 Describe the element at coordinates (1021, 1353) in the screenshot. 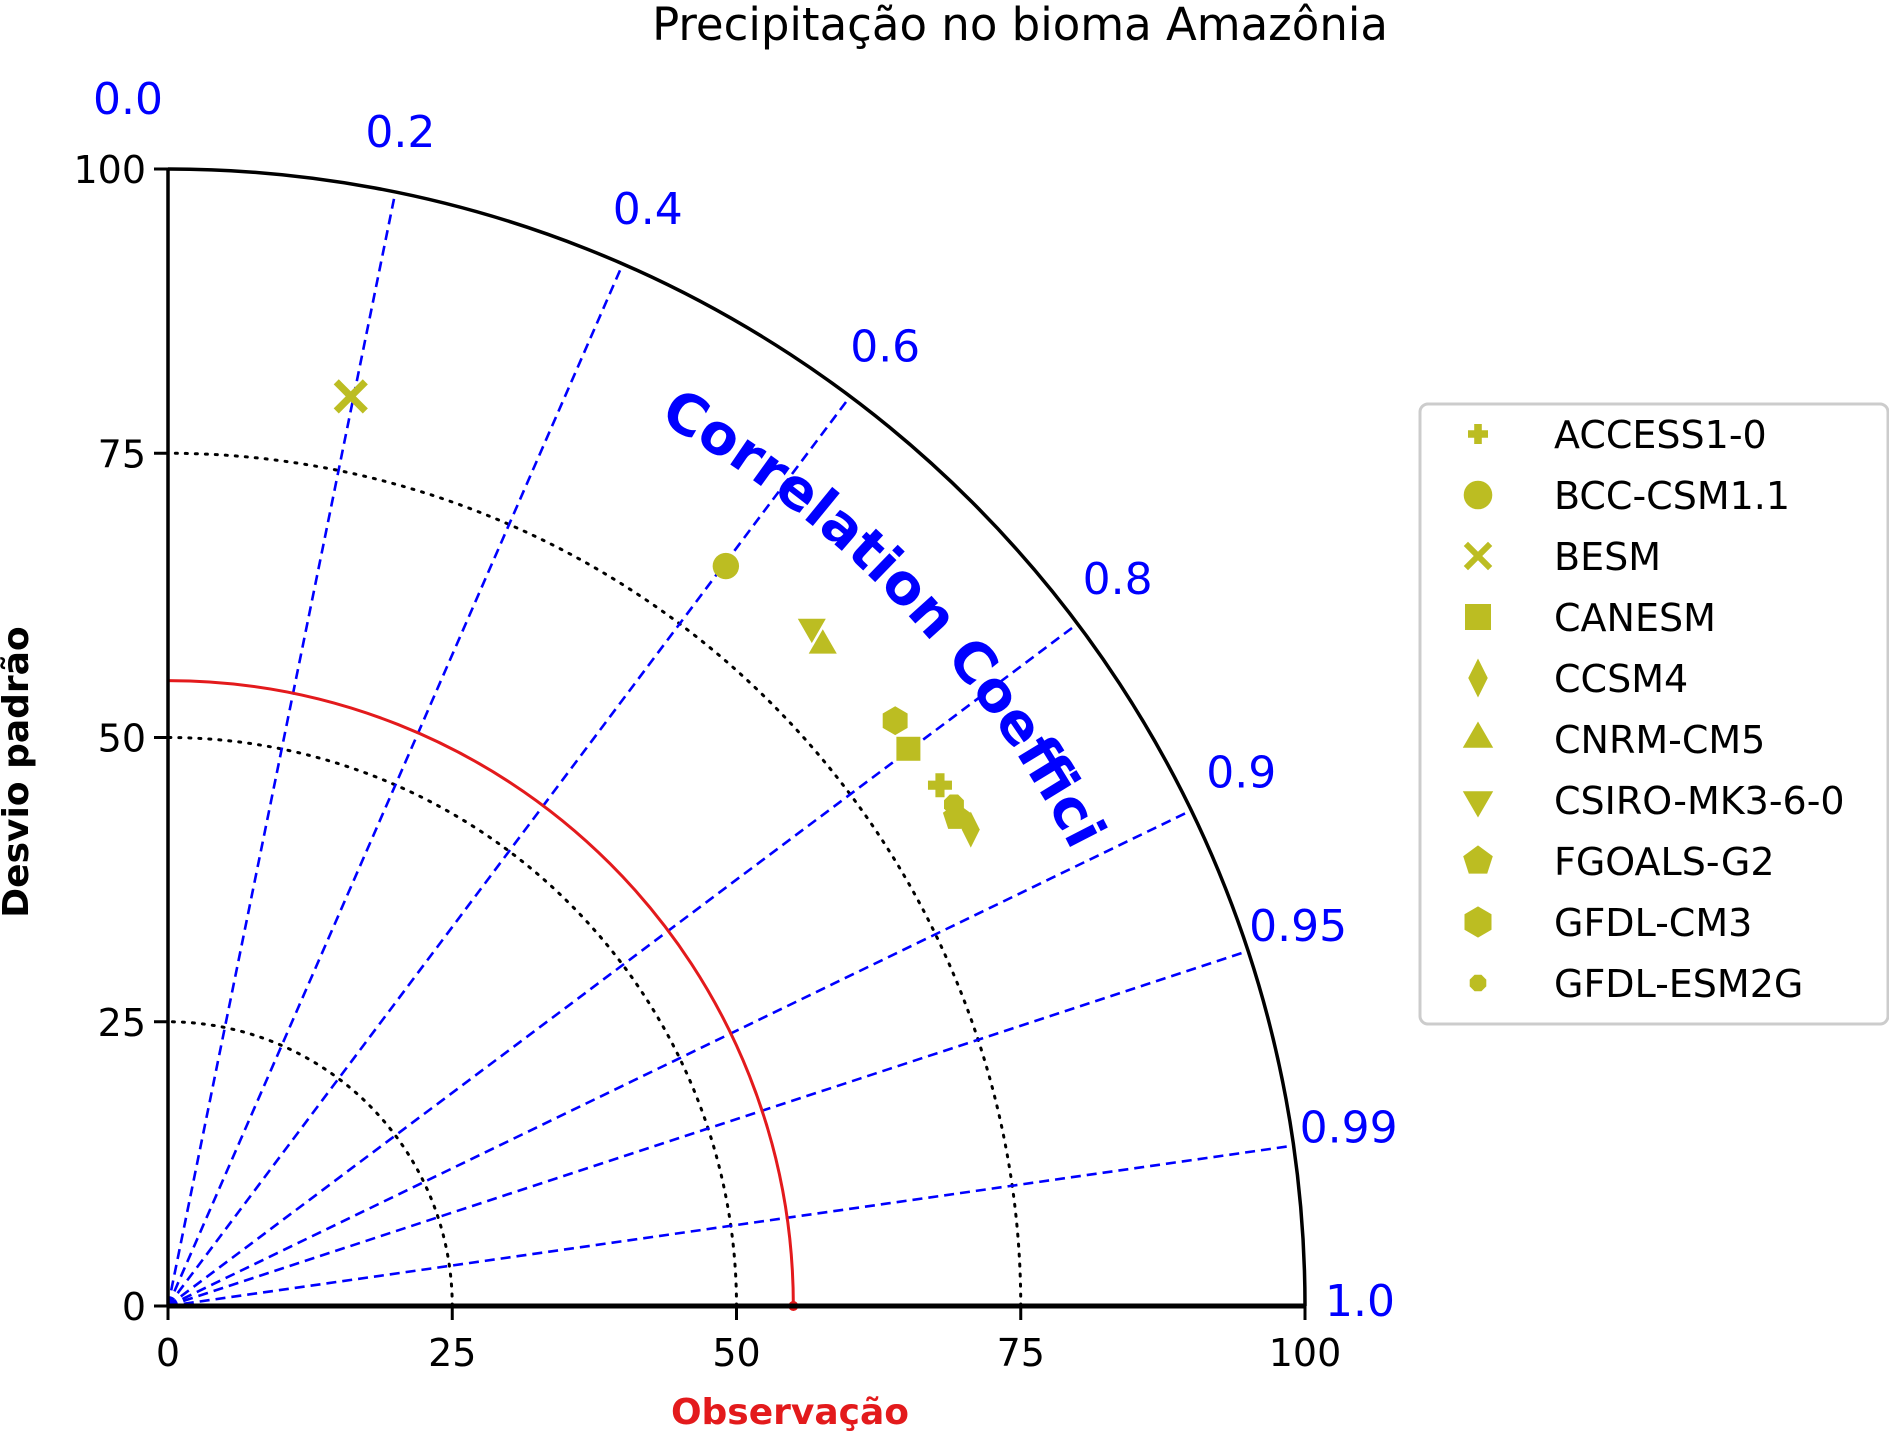

I see `x-tick-label: 75` at that location.